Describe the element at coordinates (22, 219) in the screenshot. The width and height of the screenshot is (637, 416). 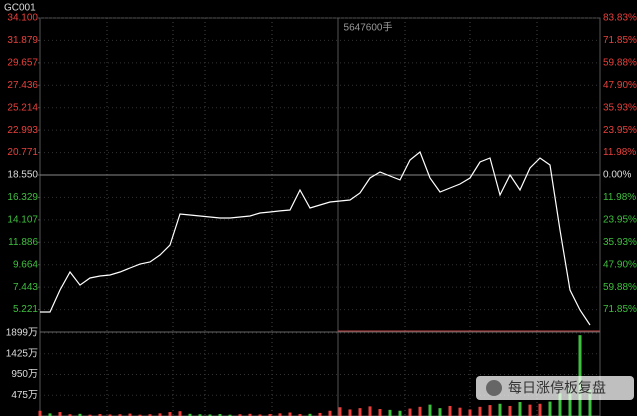
I see `y-tick-label: 14.107` at that location.